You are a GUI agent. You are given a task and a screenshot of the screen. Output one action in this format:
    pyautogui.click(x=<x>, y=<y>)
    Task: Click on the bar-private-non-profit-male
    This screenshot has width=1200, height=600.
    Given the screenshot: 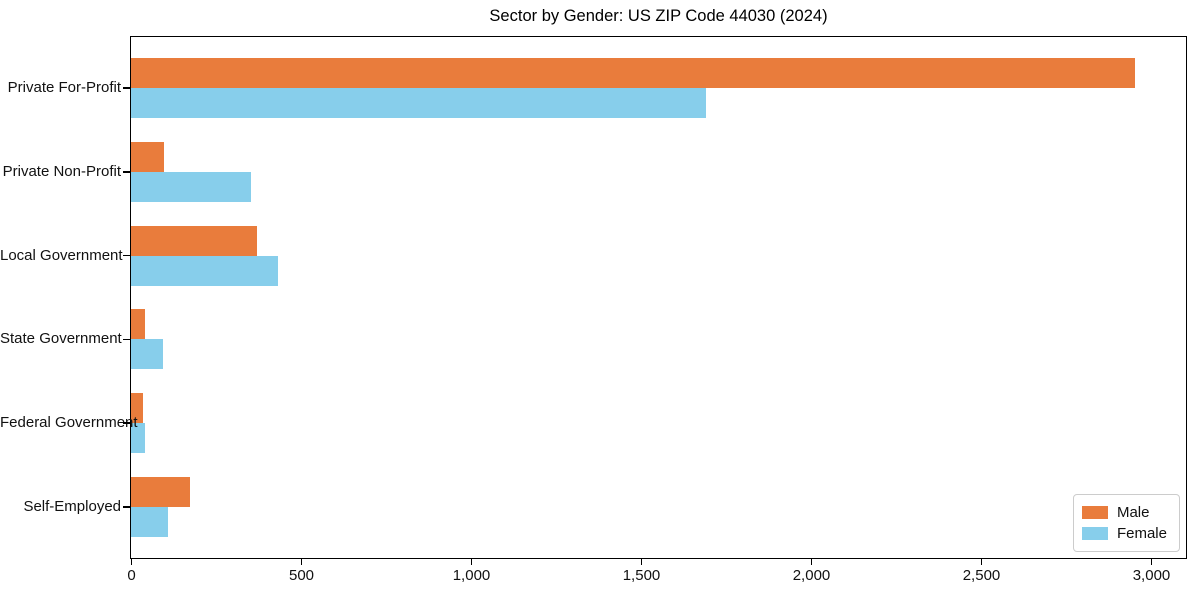 What is the action you would take?
    pyautogui.click(x=147, y=156)
    